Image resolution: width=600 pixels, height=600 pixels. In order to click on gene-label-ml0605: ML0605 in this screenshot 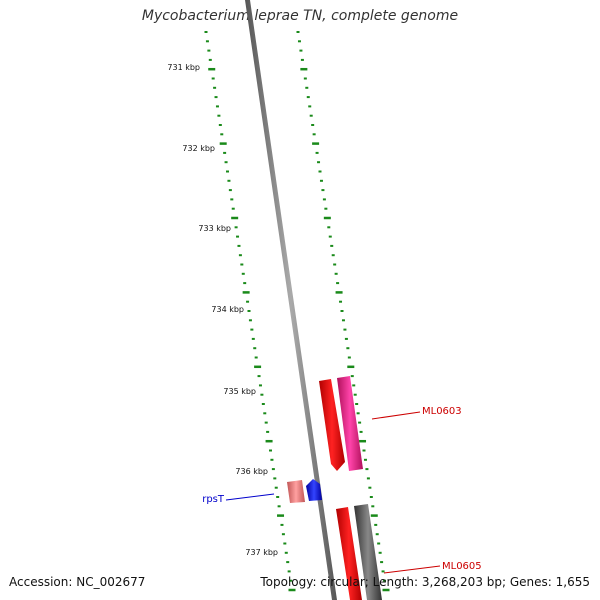, I will do `click(462, 566)`.